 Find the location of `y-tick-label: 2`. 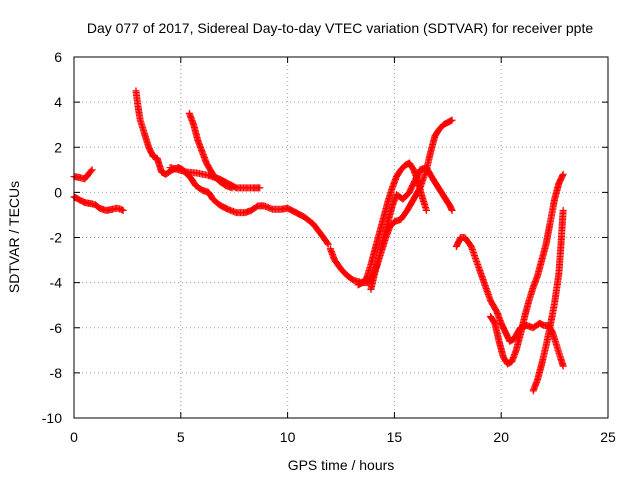

y-tick-label: 2 is located at coordinates (58, 147).